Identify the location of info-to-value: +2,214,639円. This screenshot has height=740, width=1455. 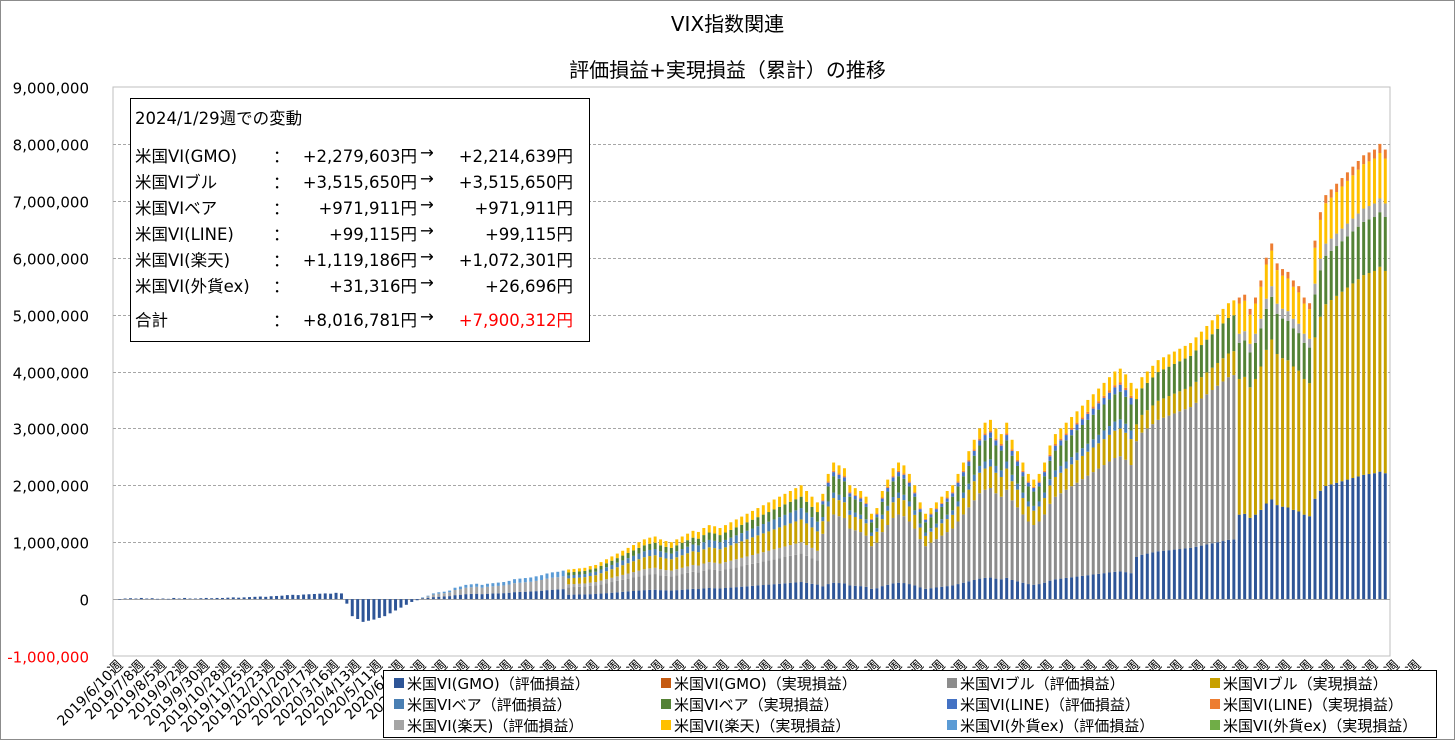
(515, 156).